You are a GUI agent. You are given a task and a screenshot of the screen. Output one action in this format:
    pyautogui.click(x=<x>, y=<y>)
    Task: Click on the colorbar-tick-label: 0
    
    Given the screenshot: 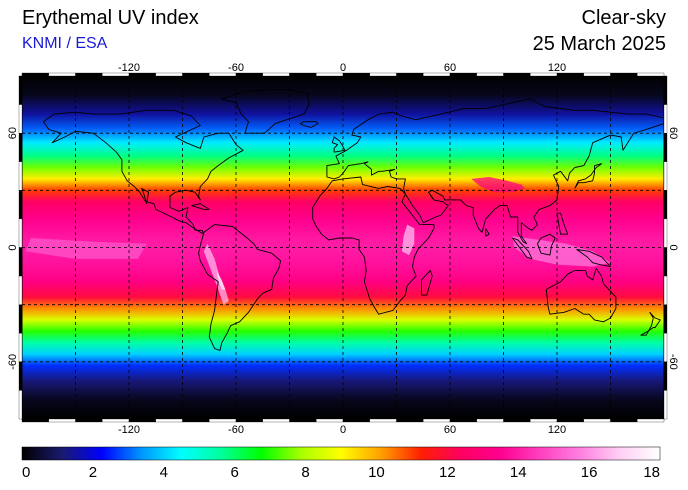 What is the action you would take?
    pyautogui.click(x=26, y=472)
    